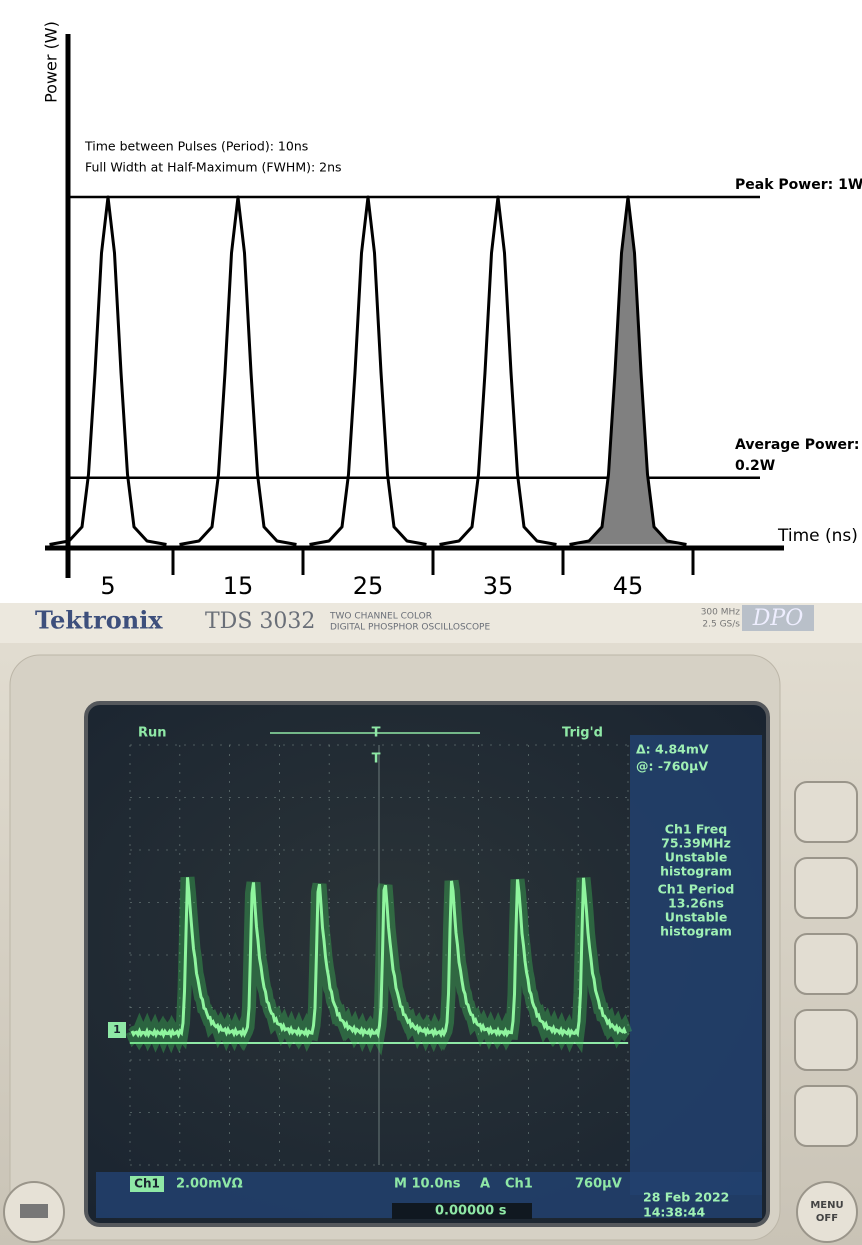  Describe the element at coordinates (99, 620) in the screenshot. I see `brand: Tektronix` at that location.